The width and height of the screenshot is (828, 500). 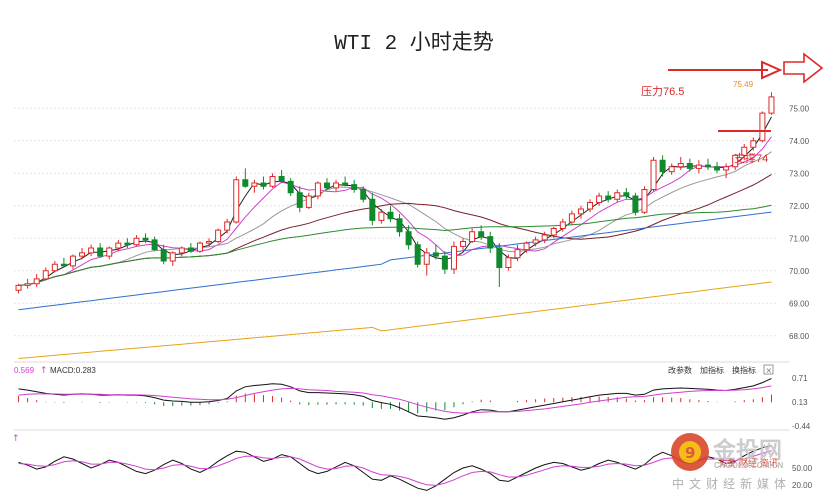 I want to click on watermark-site: CNGOLD.COM.CN, so click(x=749, y=465).